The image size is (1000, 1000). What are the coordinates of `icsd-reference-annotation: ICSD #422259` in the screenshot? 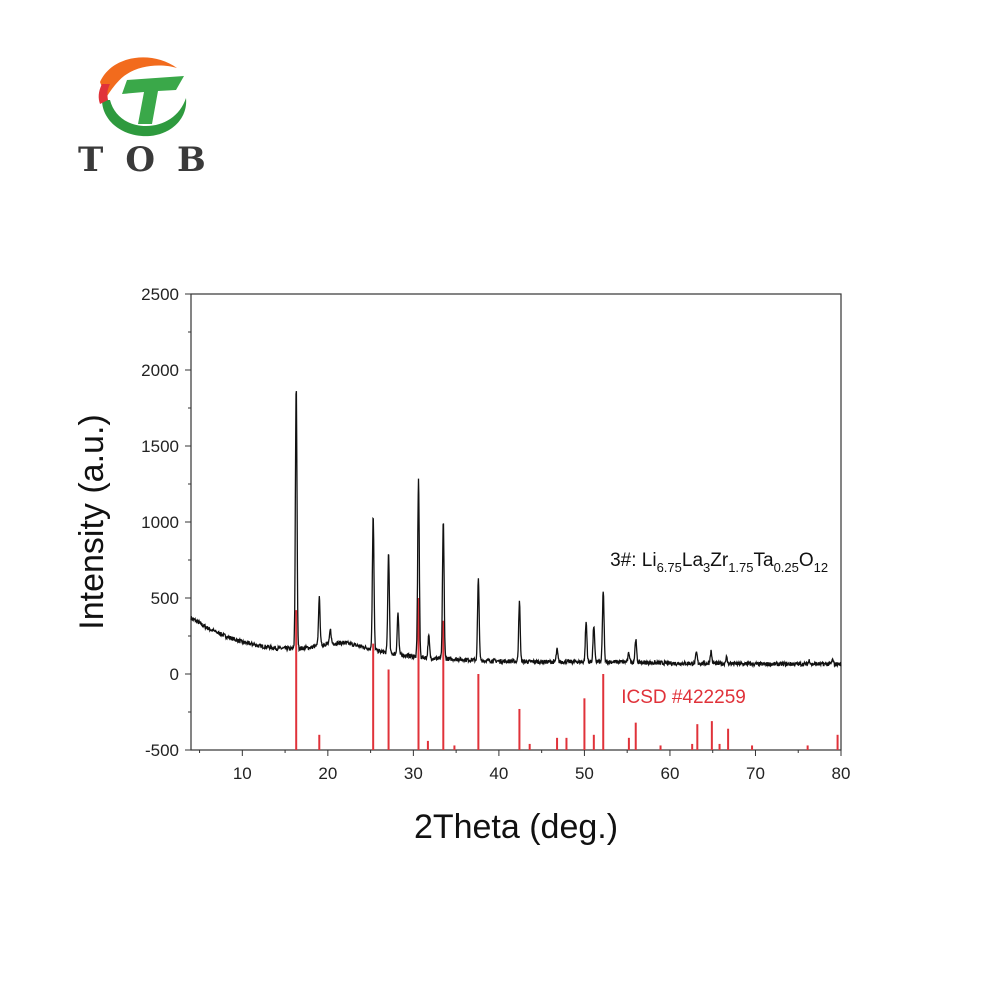 It's located at (683, 697).